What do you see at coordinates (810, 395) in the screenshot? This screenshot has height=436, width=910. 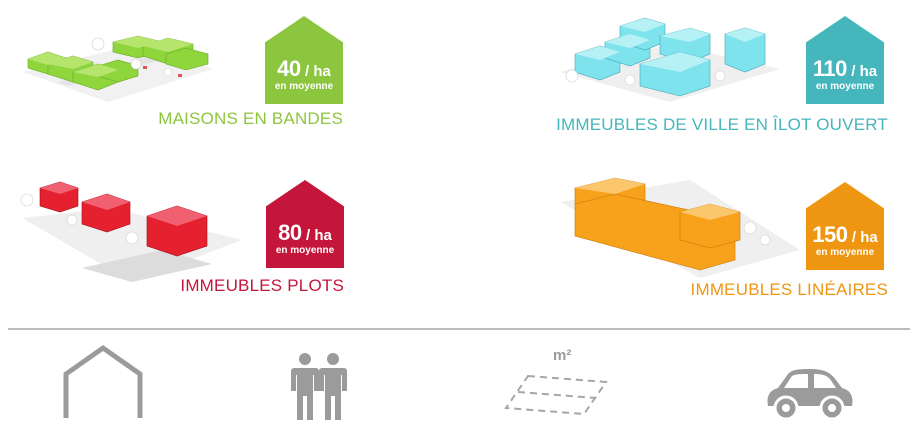 I see `car-icon` at bounding box center [810, 395].